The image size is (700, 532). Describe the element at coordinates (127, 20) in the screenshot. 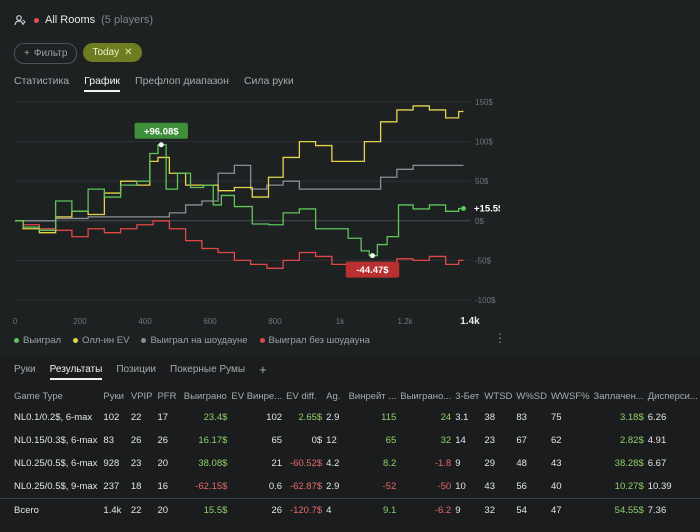

I see `players-count: (5 players)` at that location.